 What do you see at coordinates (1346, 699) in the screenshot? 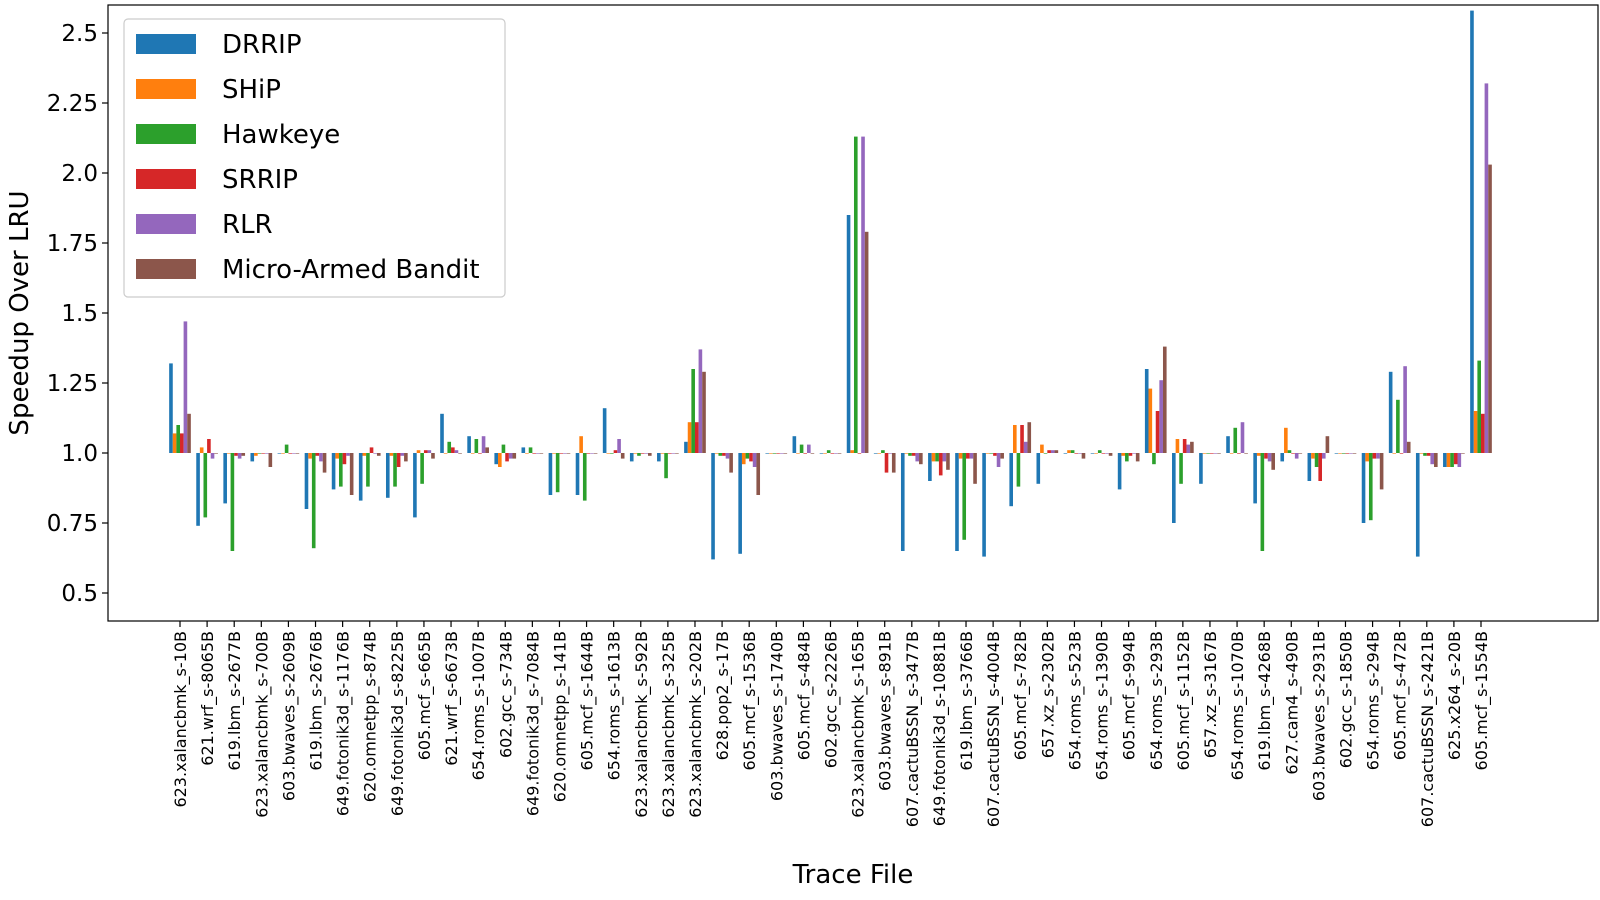
I see `x-tick-label: 602.gcc_s-1850B` at bounding box center [1346, 699].